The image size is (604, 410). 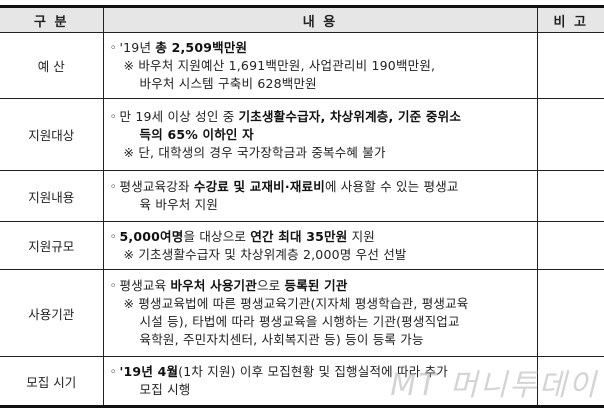 I want to click on row-category: 지원규모, so click(x=52, y=245).